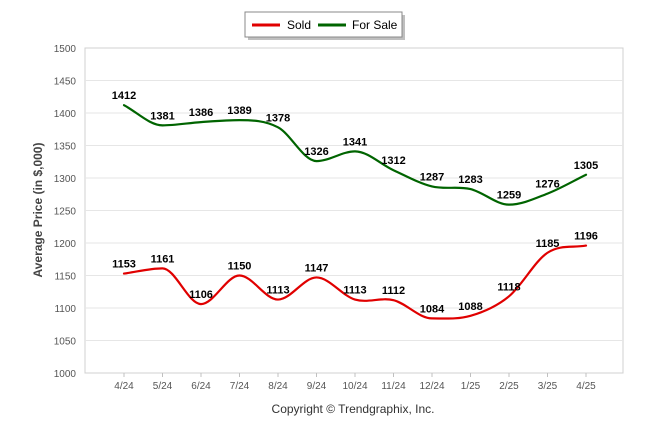  What do you see at coordinates (65, 374) in the screenshot?
I see `y-tick-label: 1000` at bounding box center [65, 374].